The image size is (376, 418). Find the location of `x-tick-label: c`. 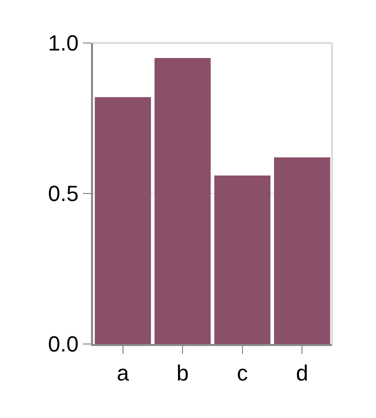

x-tick-label: c is located at coordinates (242, 373).